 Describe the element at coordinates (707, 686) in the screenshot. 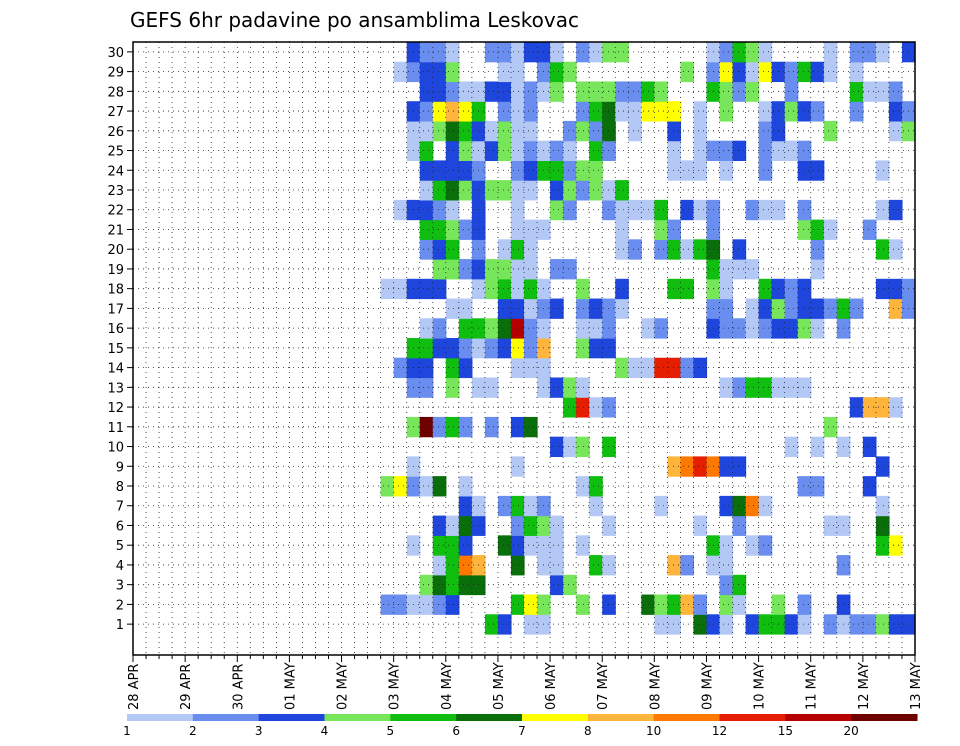

I see `x-tick-label: 09 MAY` at that location.